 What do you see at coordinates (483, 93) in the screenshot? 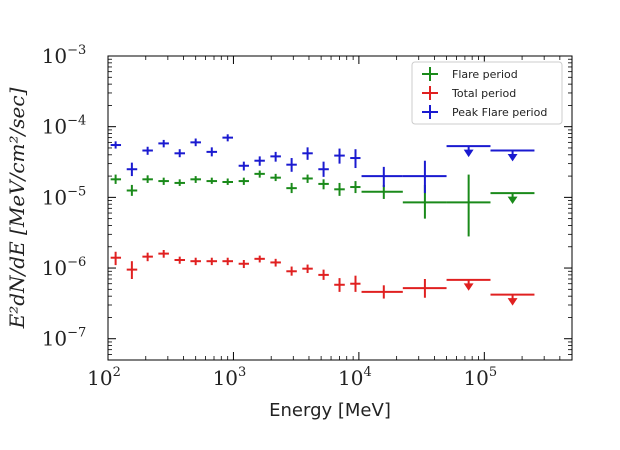
I see `legend-label: Total period` at bounding box center [483, 93].